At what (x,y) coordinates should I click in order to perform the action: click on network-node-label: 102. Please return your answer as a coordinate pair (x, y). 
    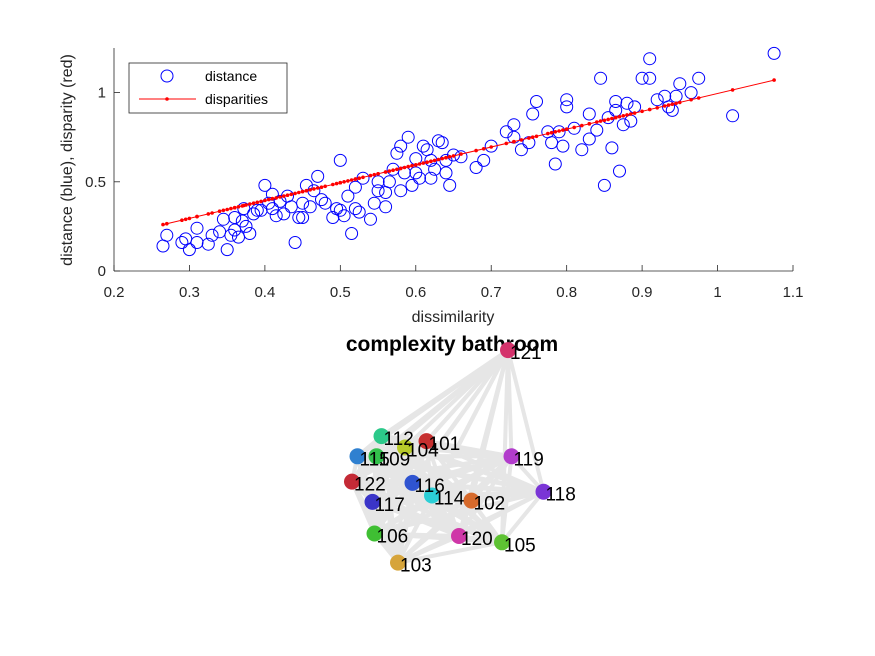
    Looking at the image, I should click on (490, 504).